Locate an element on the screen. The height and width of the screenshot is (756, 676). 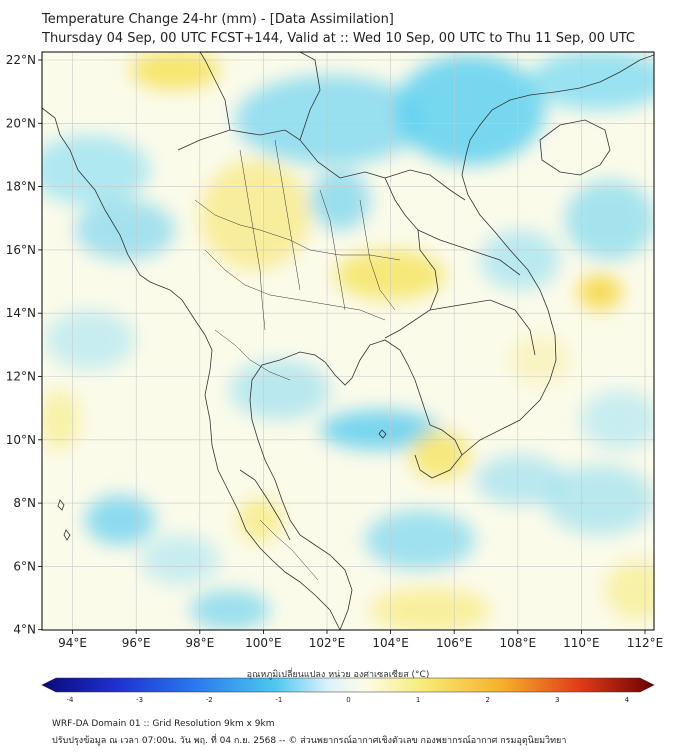
colorbar-ticks: -4 -3 -2 -1 0 1 2 3 4 is located at coordinates (348, 700).